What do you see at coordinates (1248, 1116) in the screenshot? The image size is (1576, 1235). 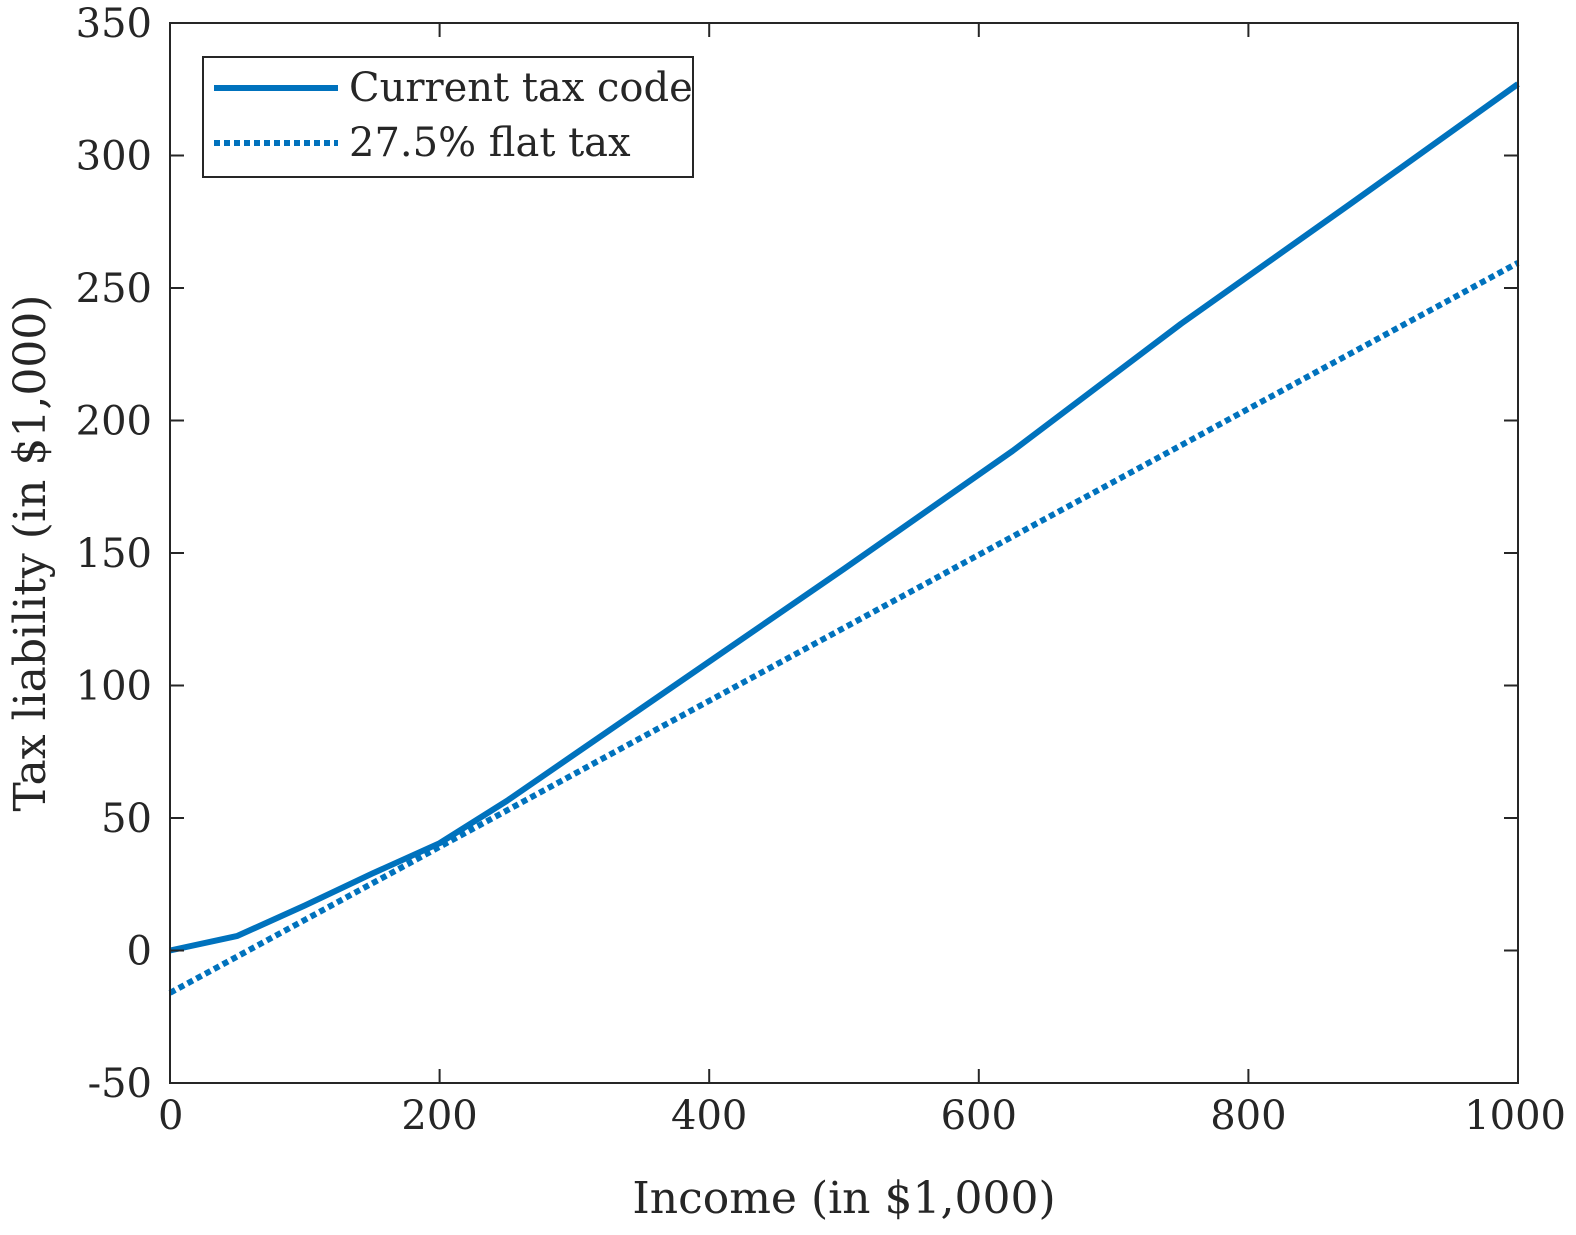 I see `x-tick-label: 800` at bounding box center [1248, 1116].